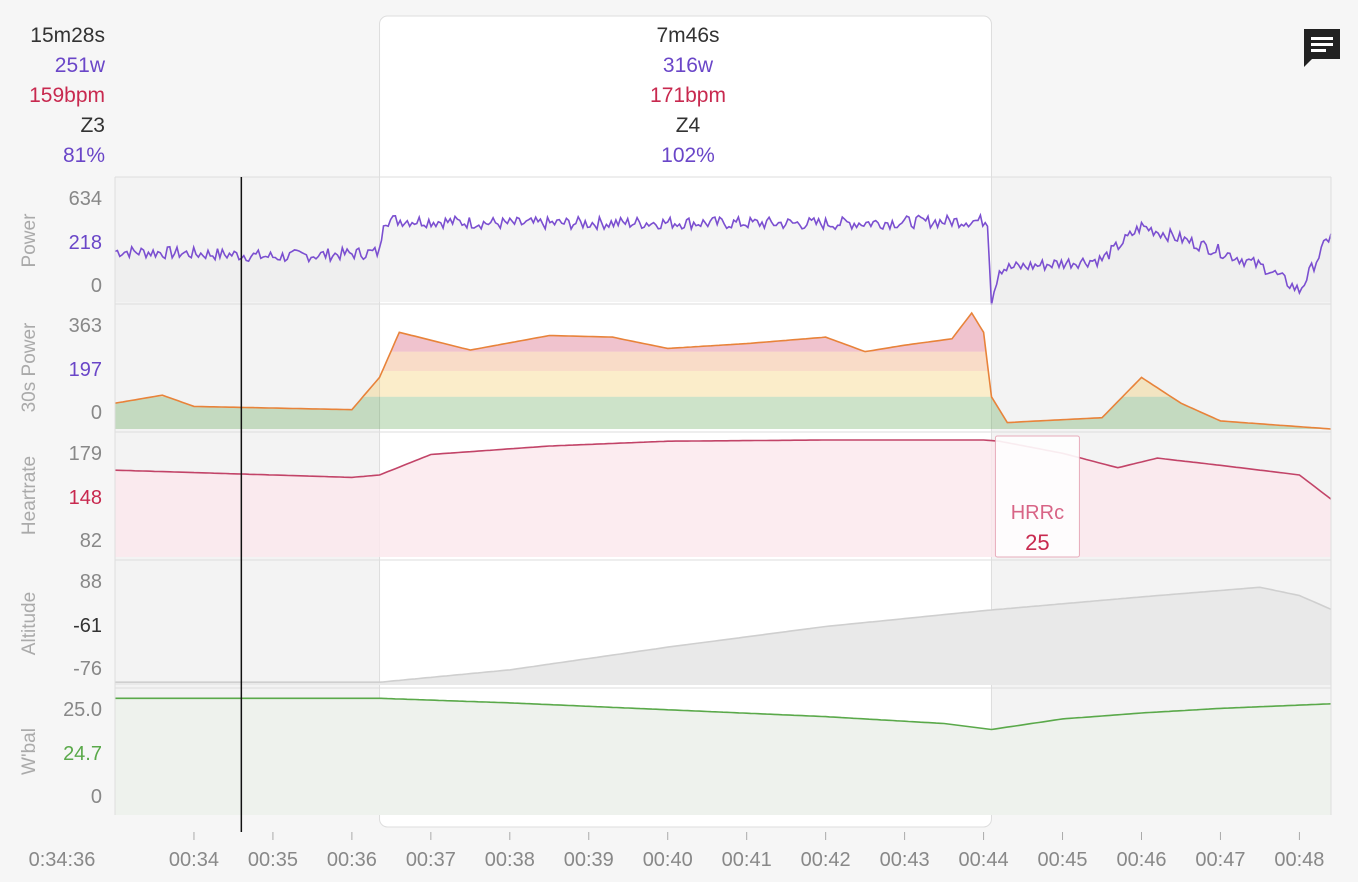 This screenshot has height=882, width=1358. Describe the element at coordinates (83, 155) in the screenshot. I see `summary-left-percent: 81%` at that location.